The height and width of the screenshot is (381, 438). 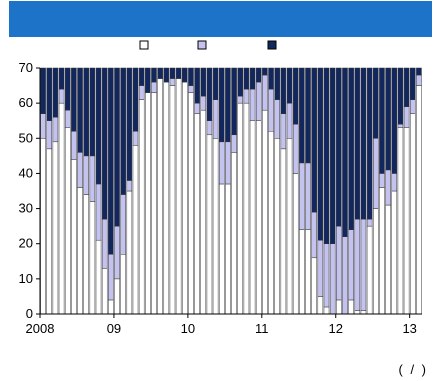 What do you see at coordinates (26, 243) in the screenshot?
I see `y-tick-label: 20` at bounding box center [26, 243].